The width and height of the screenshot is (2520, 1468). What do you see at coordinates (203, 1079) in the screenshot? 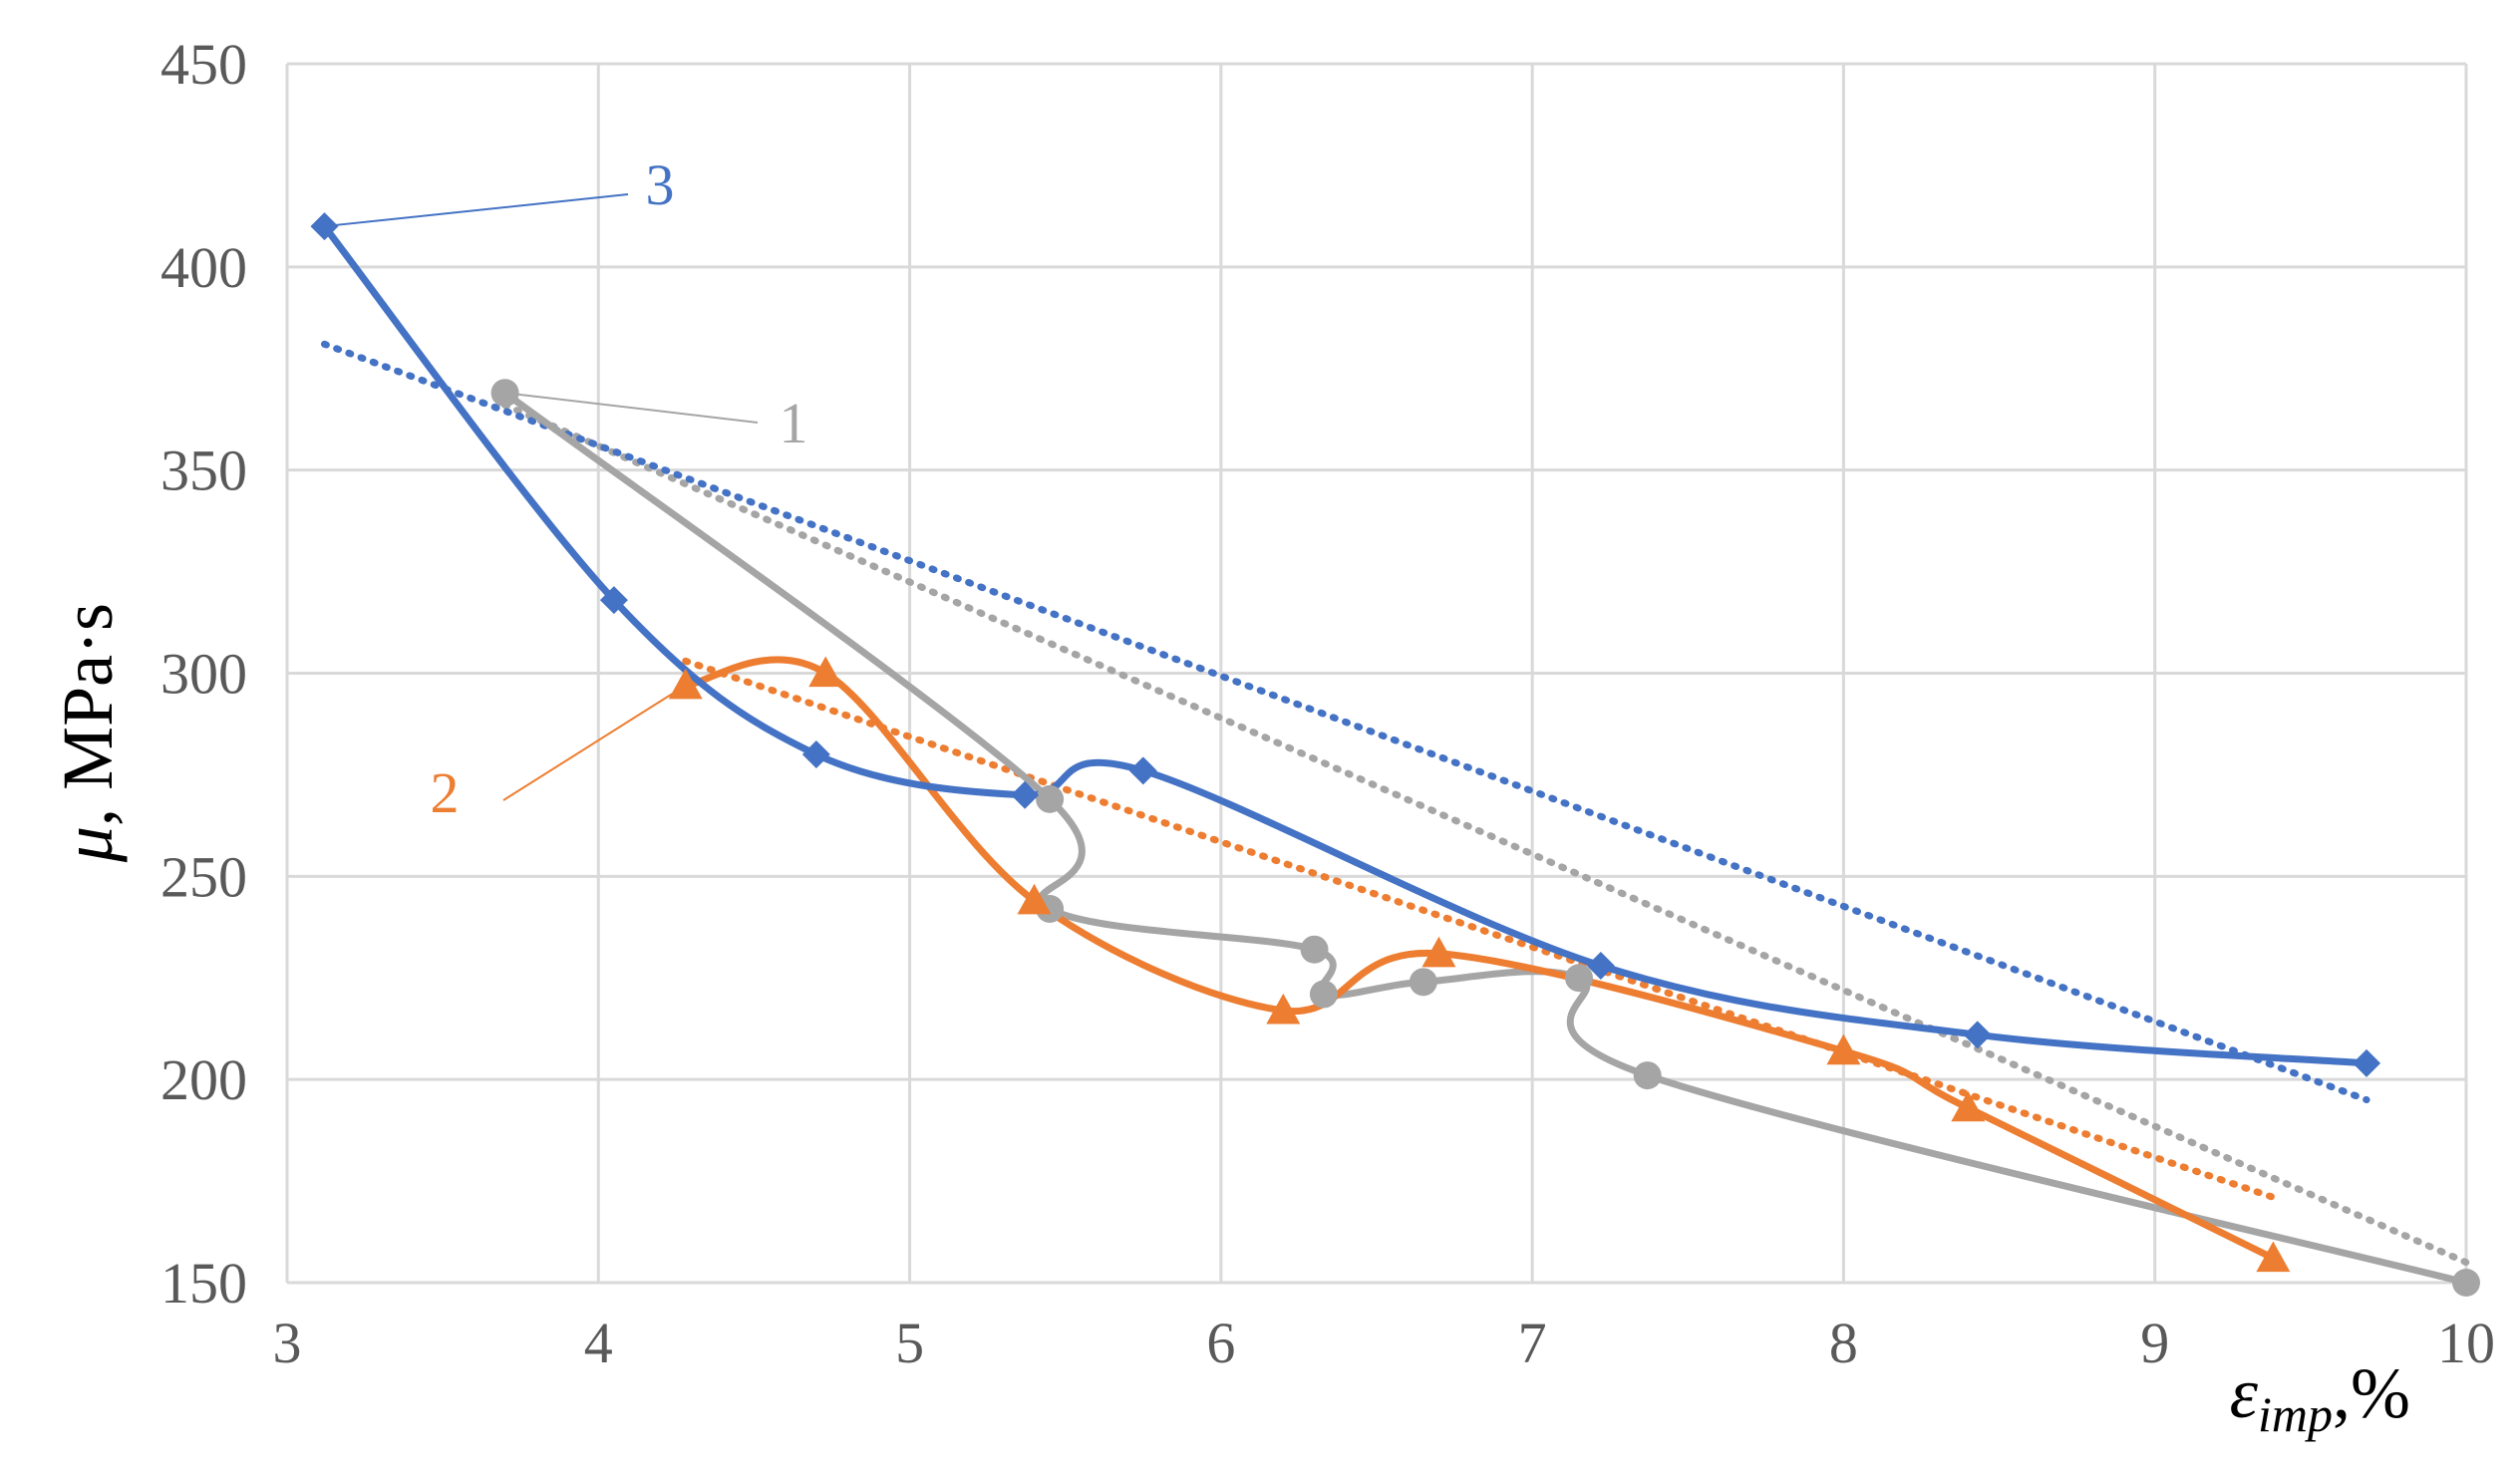
I see `y-tick-label: 200` at bounding box center [203, 1079].